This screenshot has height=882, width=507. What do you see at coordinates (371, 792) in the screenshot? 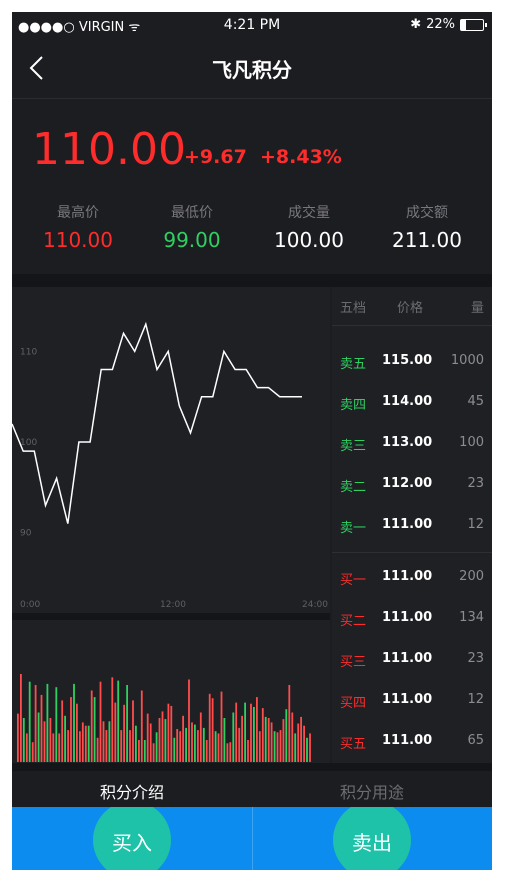
I see `tab-points-usage: 积分用途` at bounding box center [371, 792].